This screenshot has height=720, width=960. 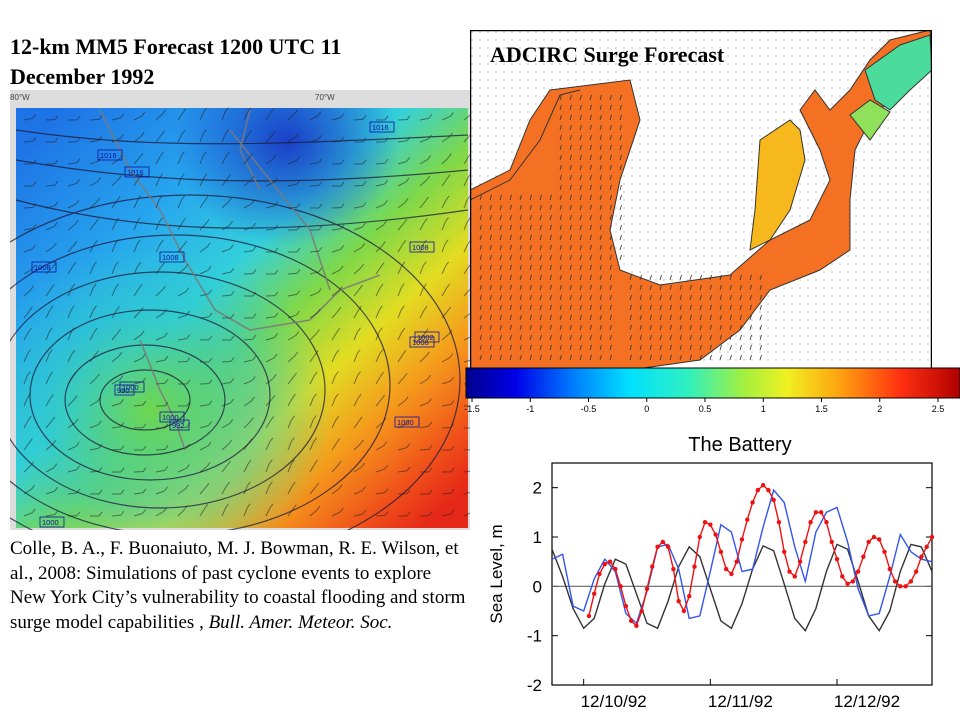 What do you see at coordinates (82, 76) in the screenshot?
I see `mm5-title-line-2: December 1992` at bounding box center [82, 76].